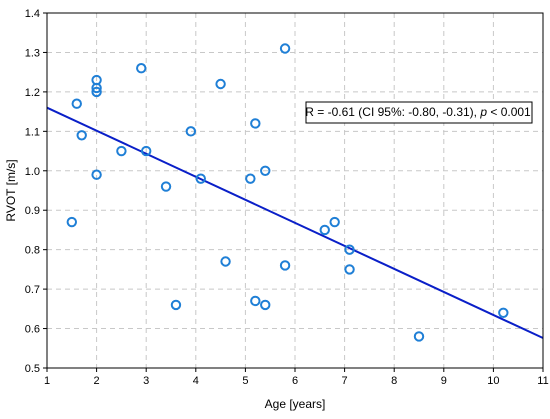 The width and height of the screenshot is (550, 419). What do you see at coordinates (295, 404) in the screenshot?
I see `x-axis-title: Age [years]` at bounding box center [295, 404].